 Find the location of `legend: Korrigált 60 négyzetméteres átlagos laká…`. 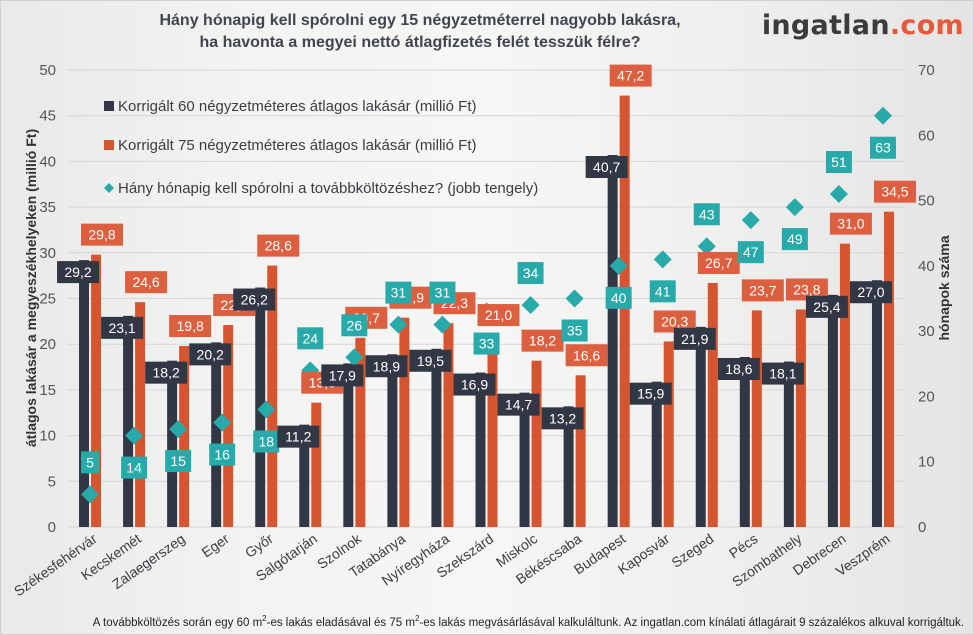

legend: Korrigált 60 négyzetméteres átlagos laká… is located at coordinates (321, 147).